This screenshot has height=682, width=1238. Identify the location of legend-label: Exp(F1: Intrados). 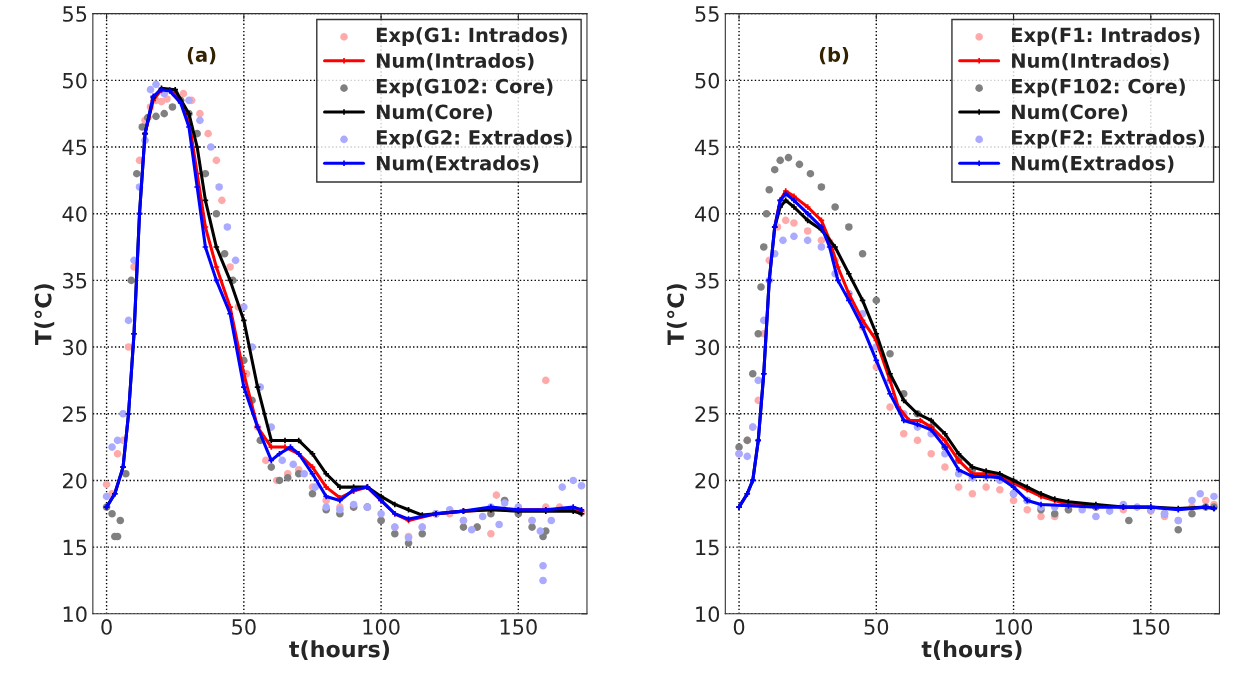
(1106, 37).